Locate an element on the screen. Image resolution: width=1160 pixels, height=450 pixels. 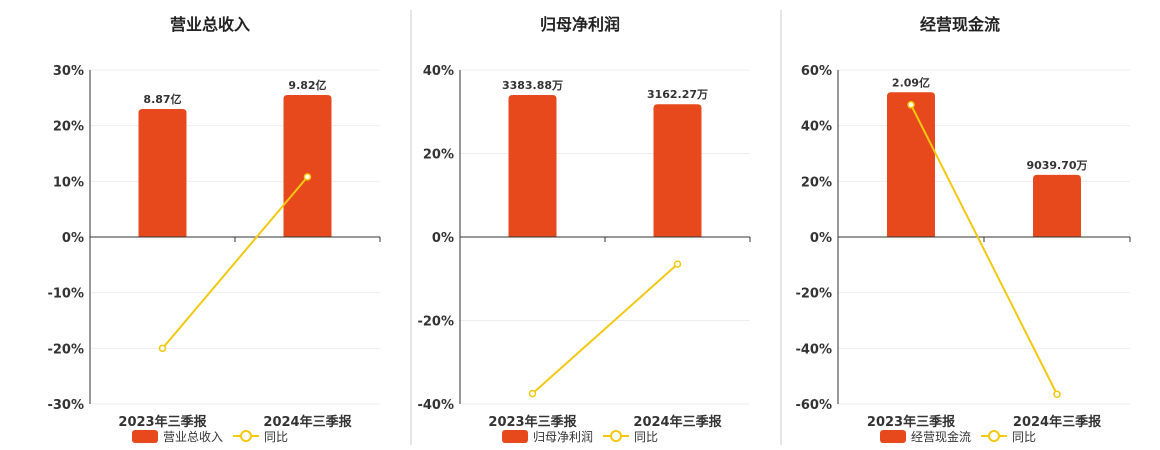
y-tick-label: 60% is located at coordinates (816, 71).